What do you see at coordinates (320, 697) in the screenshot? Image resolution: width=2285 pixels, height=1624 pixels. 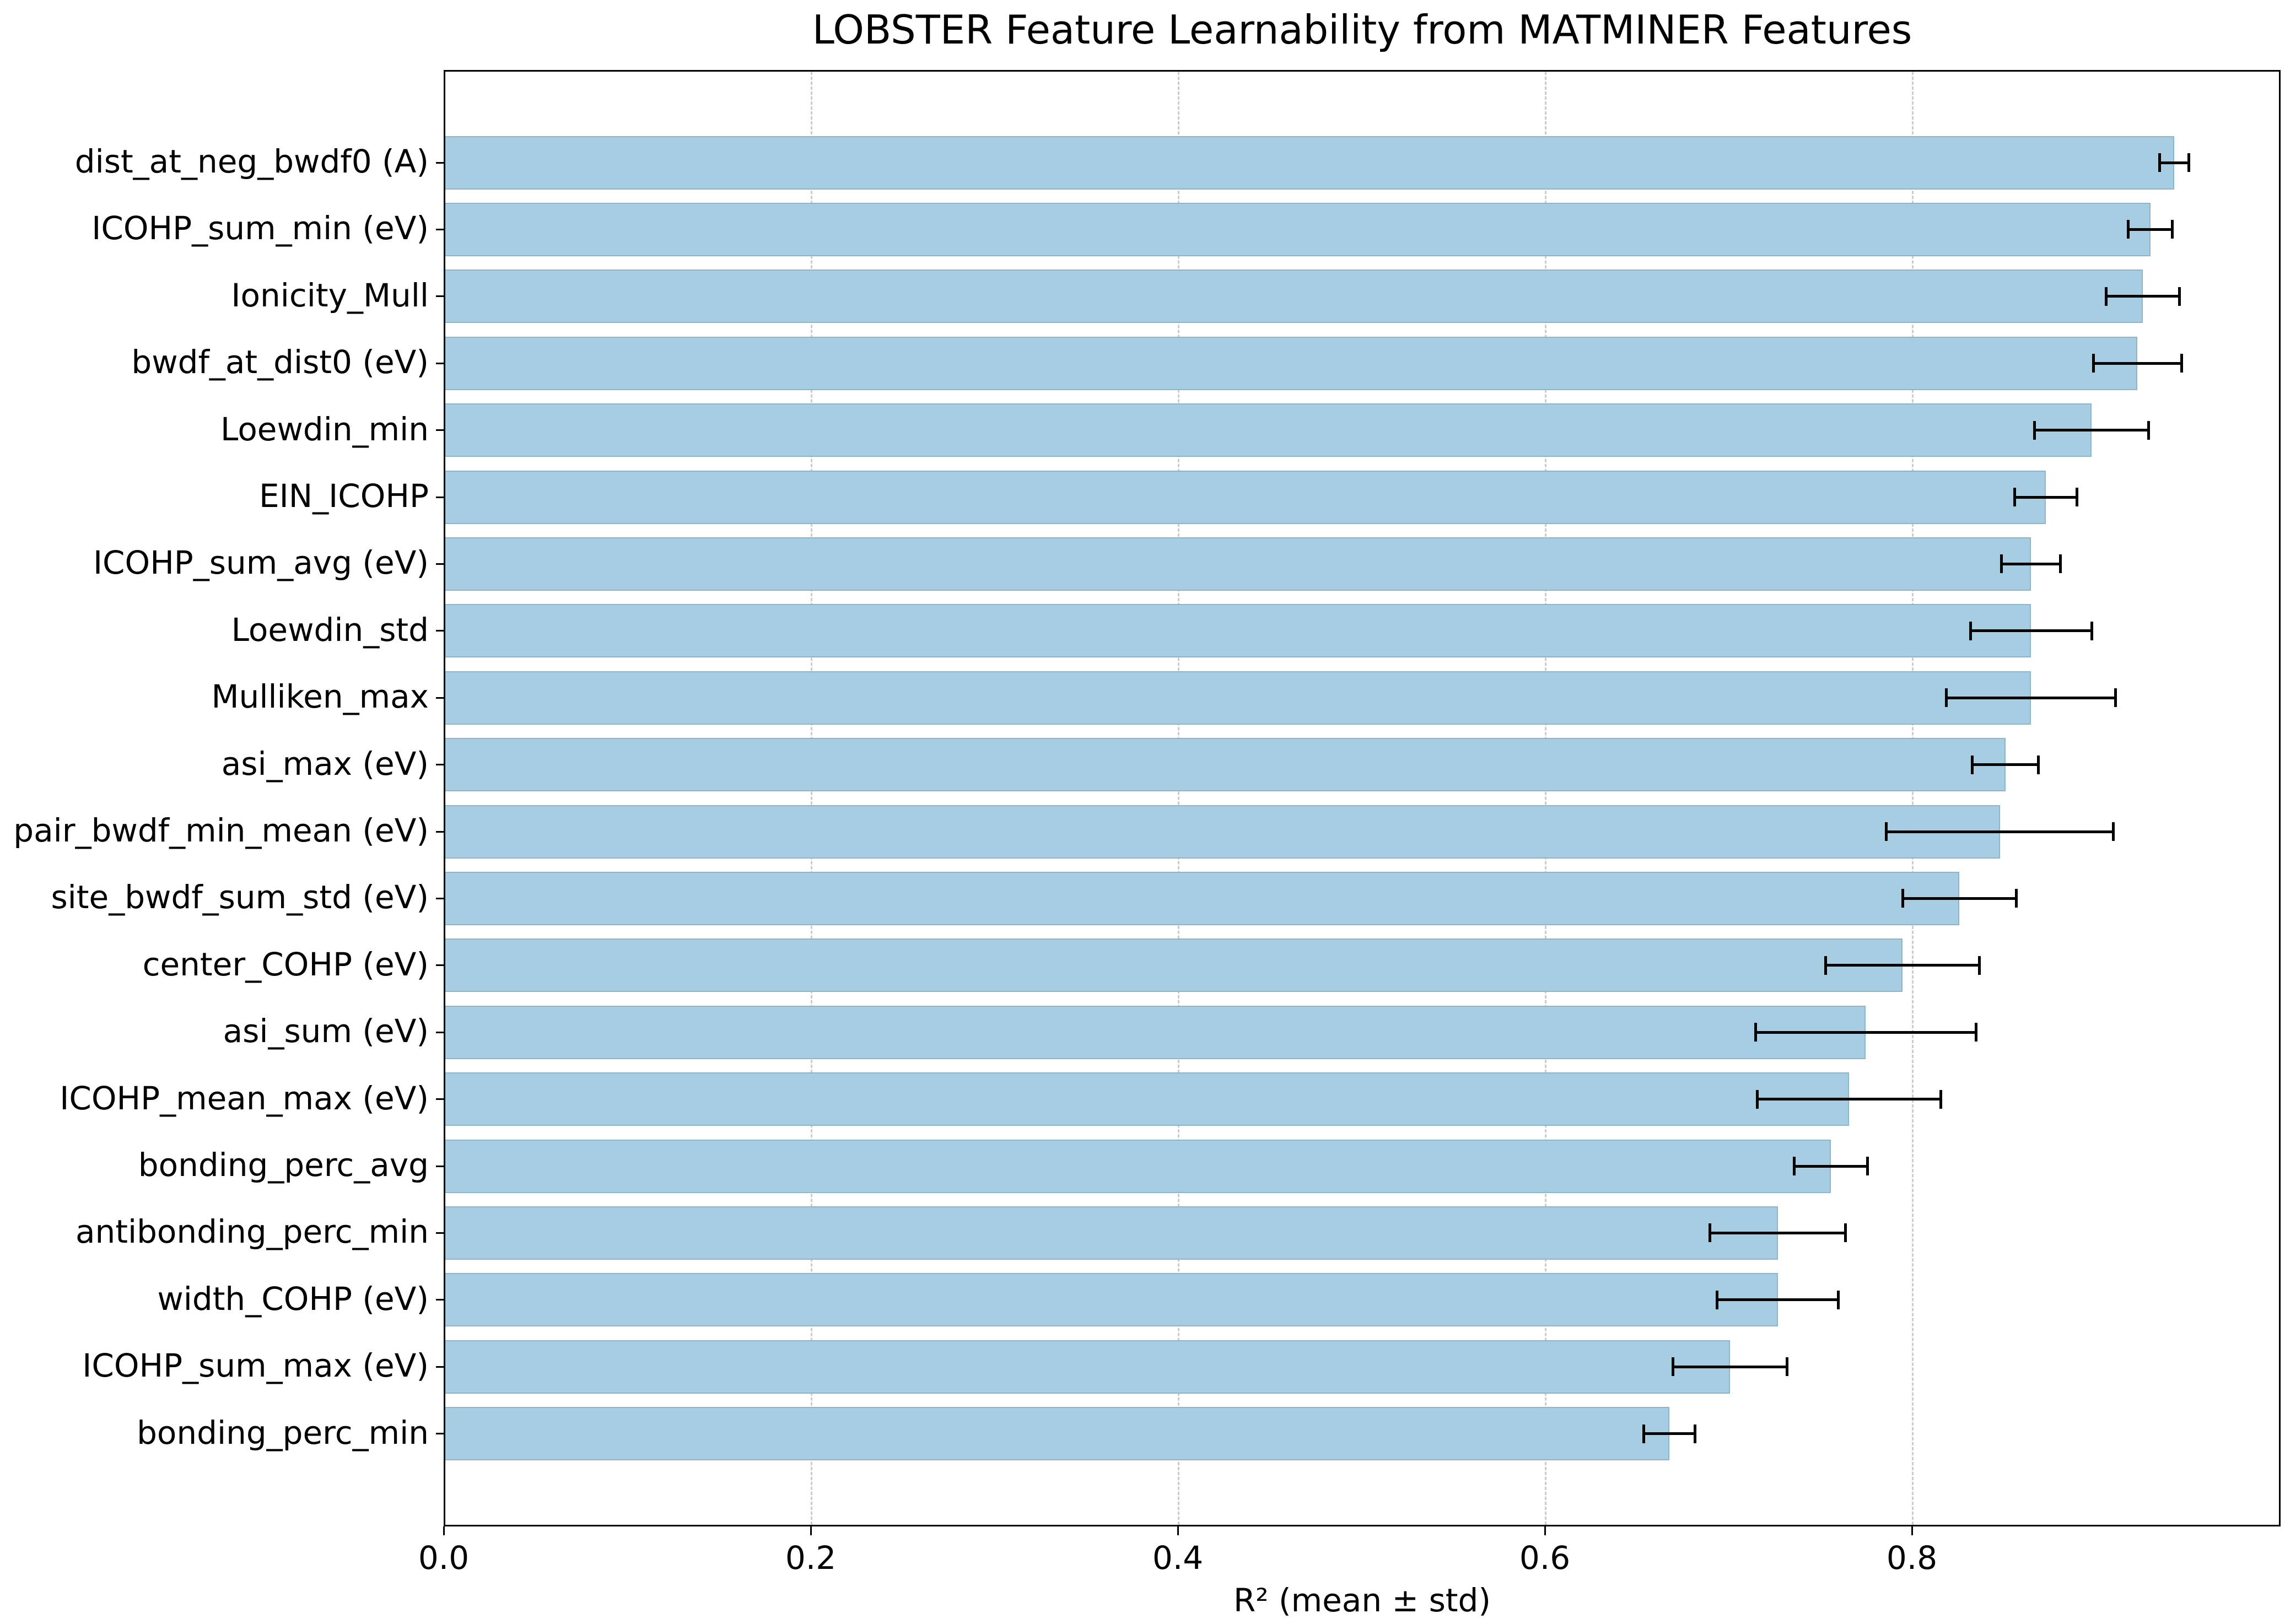 I see `y-tick-label: Mulliken_max` at bounding box center [320, 697].